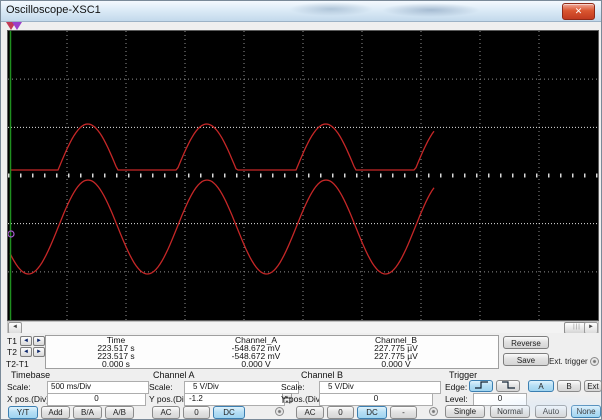 Image resolution: width=602 pixels, height=420 pixels. Describe the element at coordinates (166, 412) in the screenshot. I see `channel-a-coupling-ac-button: AC` at that location.